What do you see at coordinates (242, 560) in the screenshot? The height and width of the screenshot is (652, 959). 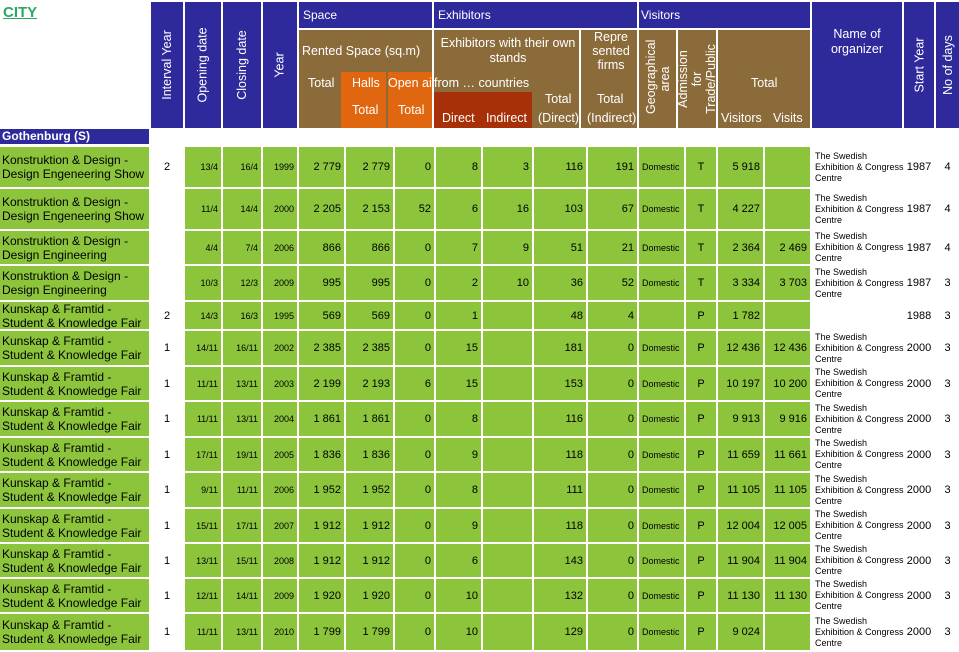 I see `cell-close: 15/11` at bounding box center [242, 560].